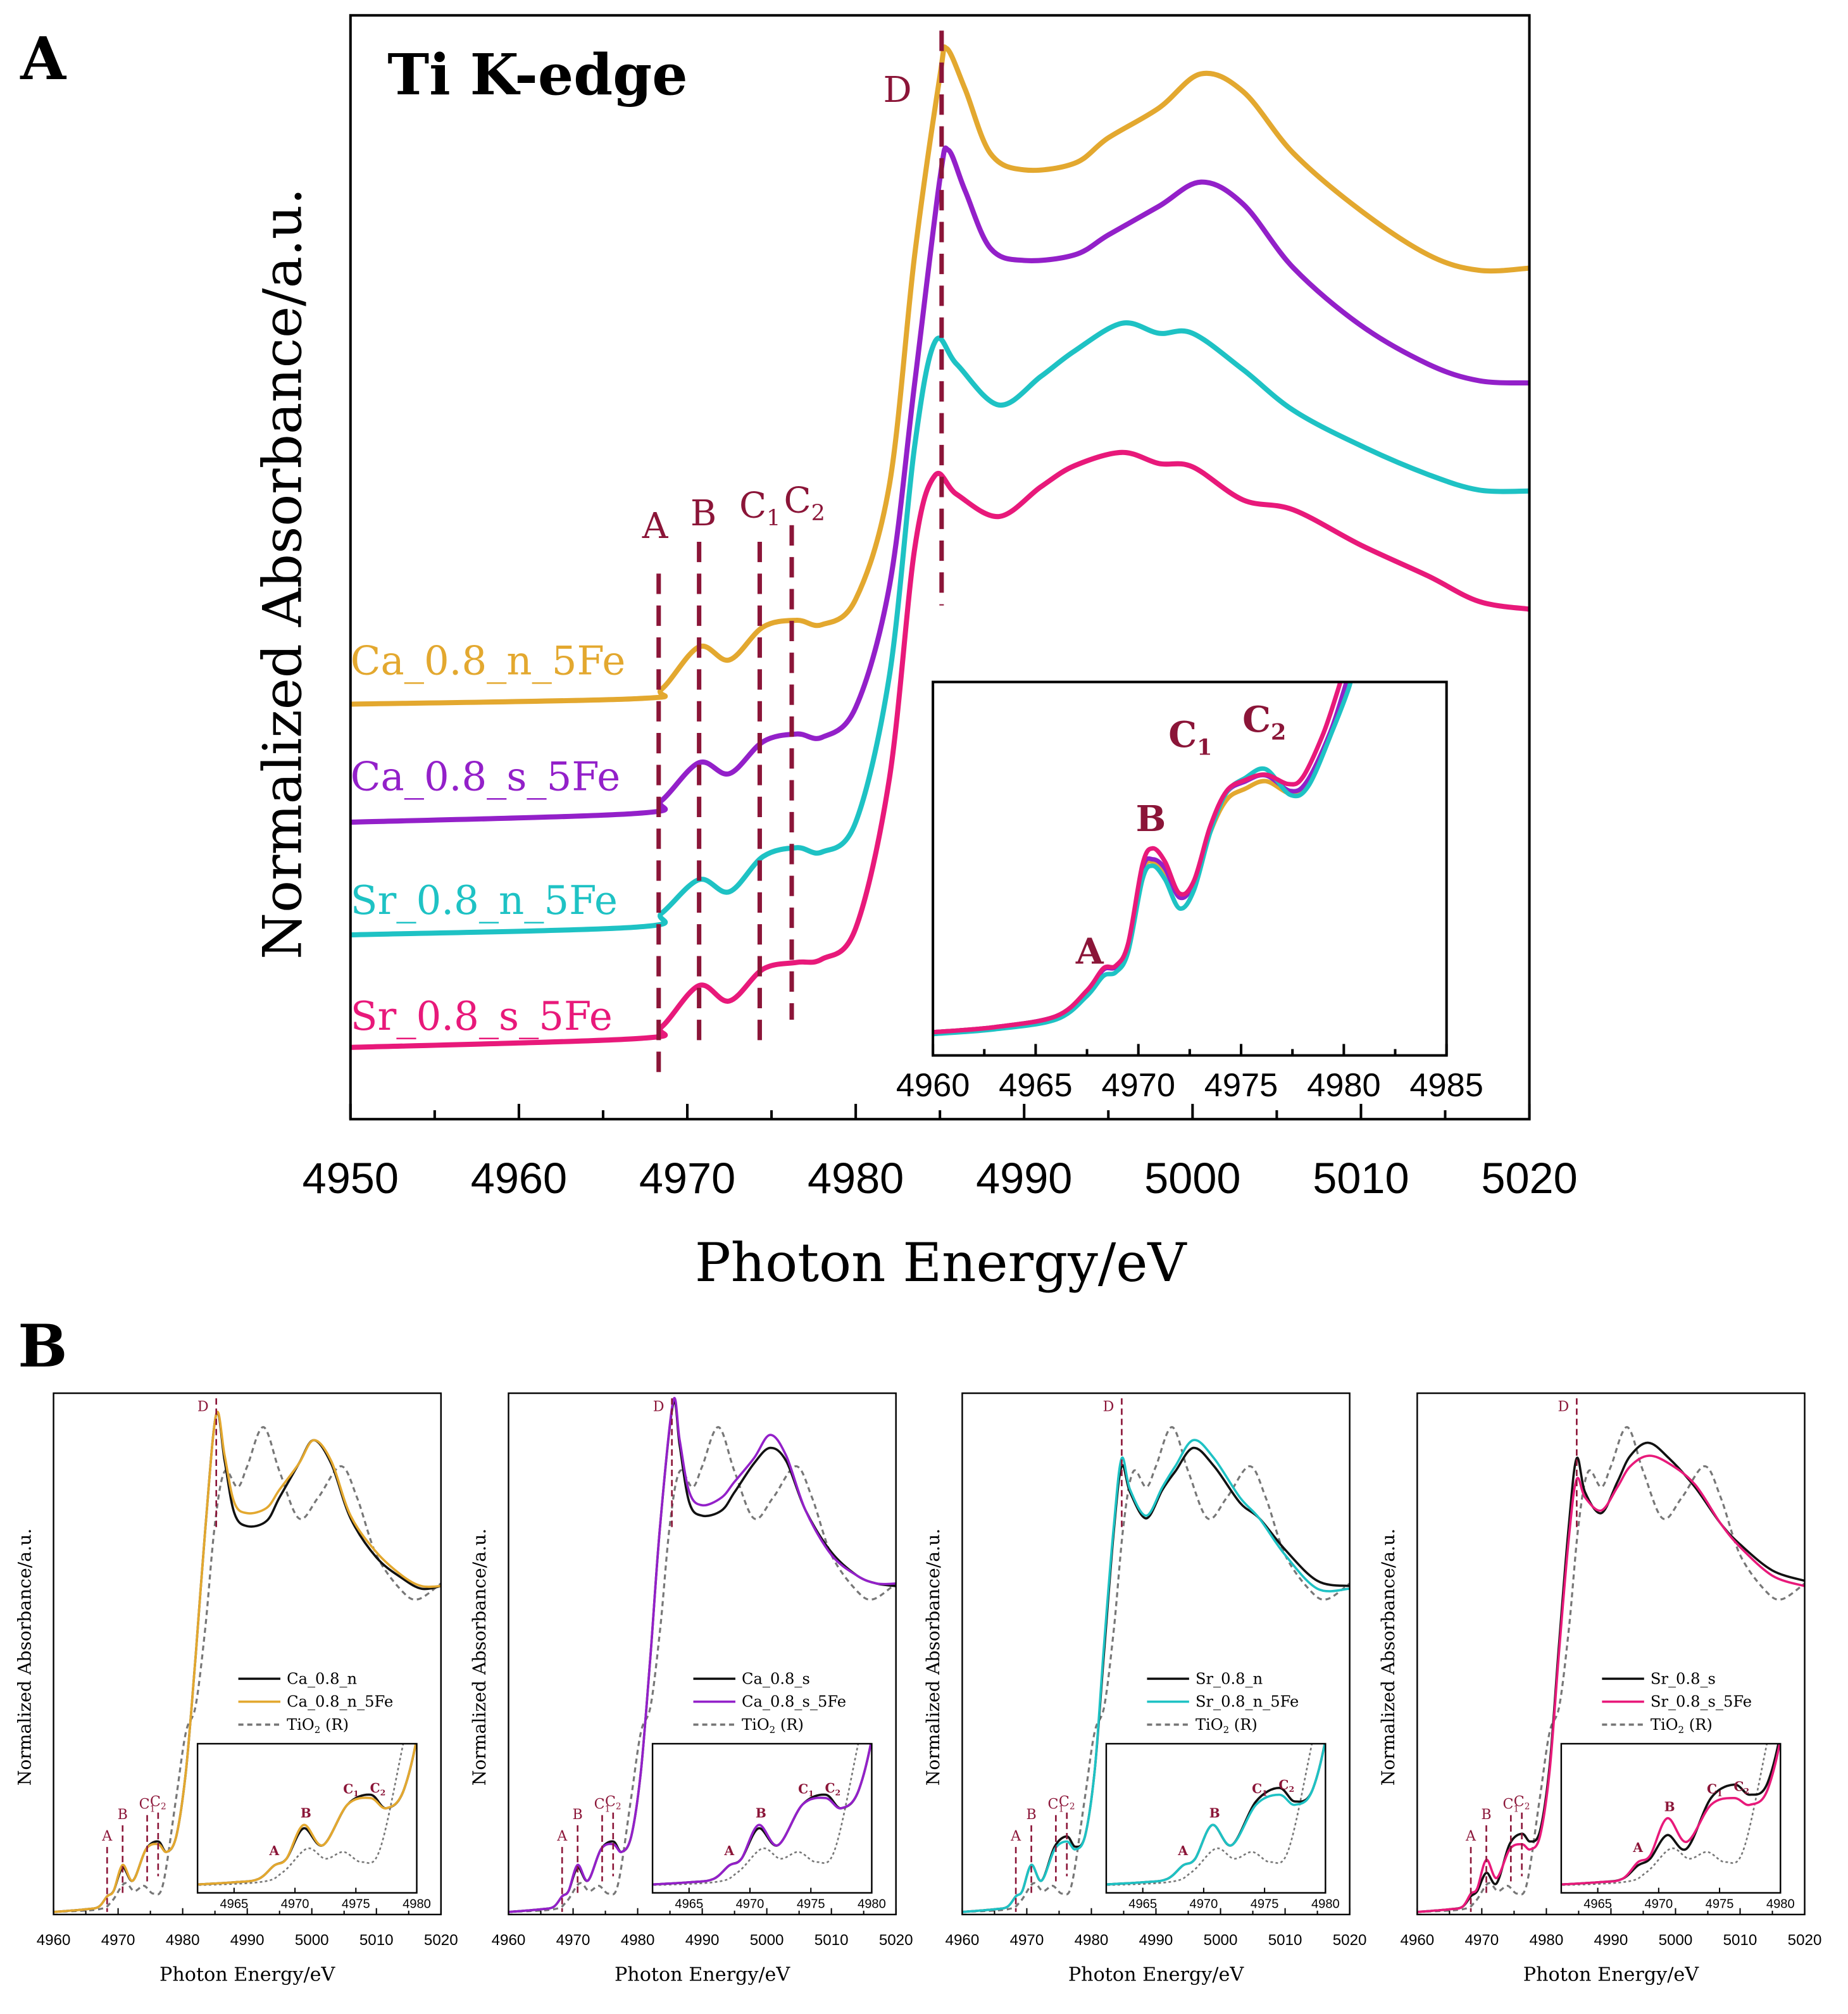 The width and height of the screenshot is (1848, 2014). Describe the element at coordinates (1216, 1815) in the screenshot. I see `inset-series-line-Sr_0.8_n_5Fe` at that location.